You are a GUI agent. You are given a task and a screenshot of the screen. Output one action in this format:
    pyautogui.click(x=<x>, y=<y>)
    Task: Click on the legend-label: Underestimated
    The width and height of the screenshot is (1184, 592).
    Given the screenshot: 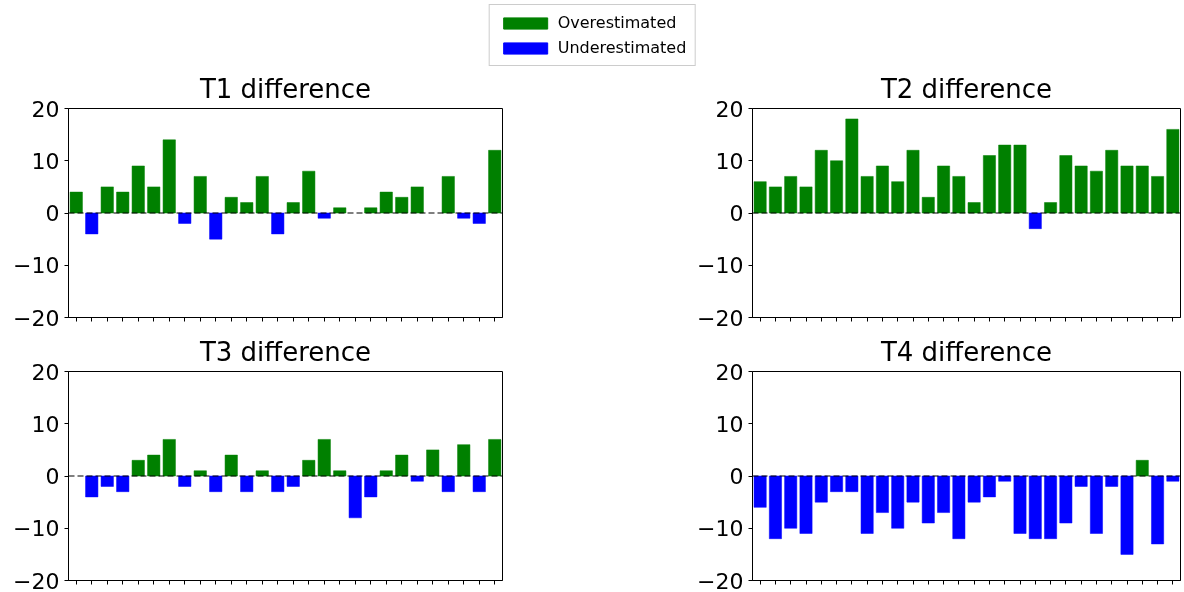 What is the action you would take?
    pyautogui.click(x=622, y=47)
    